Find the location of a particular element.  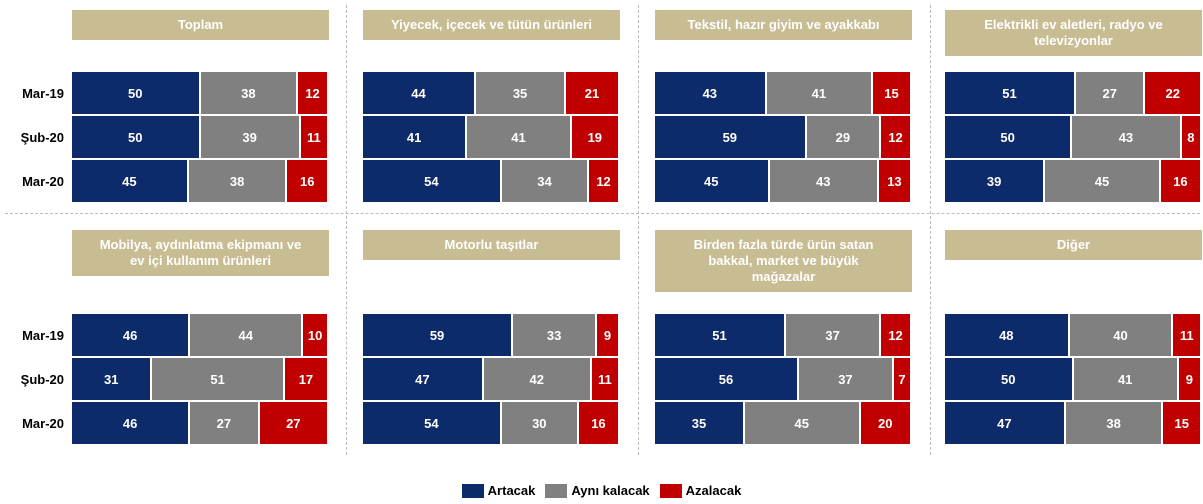

data-label: 38 is located at coordinates (1113, 423).